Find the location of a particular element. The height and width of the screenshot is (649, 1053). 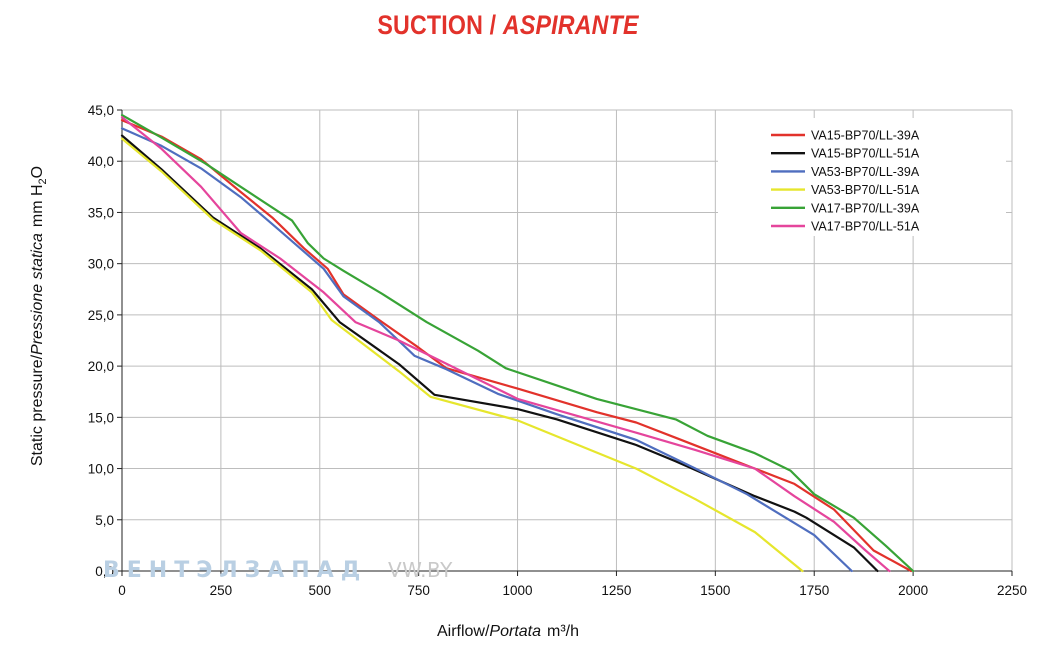

watermark-main: ВЕНТЭЛЗАПАД is located at coordinates (235, 570).